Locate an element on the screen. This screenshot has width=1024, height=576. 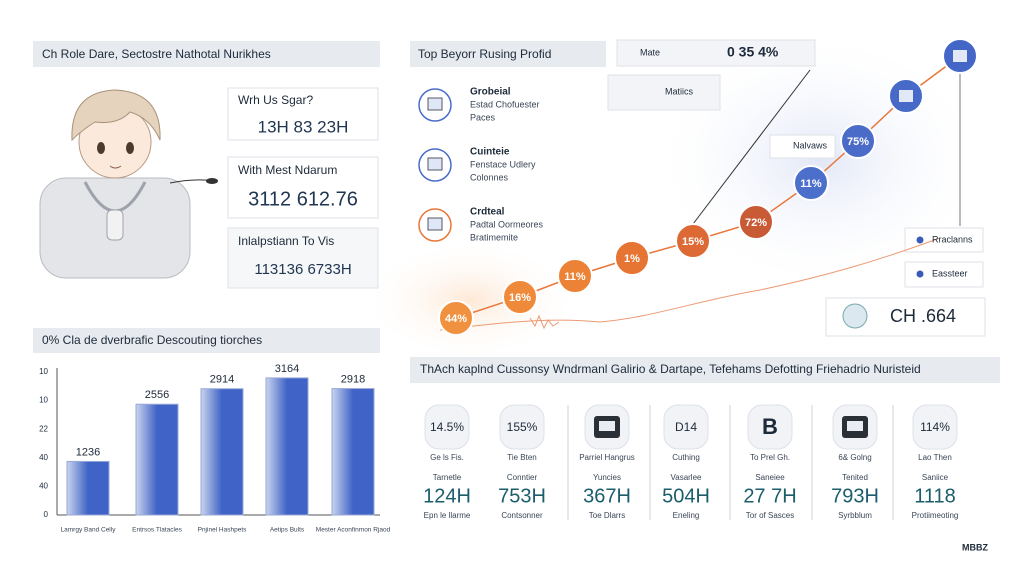
badge-text: 14.5% is located at coordinates (447, 427).